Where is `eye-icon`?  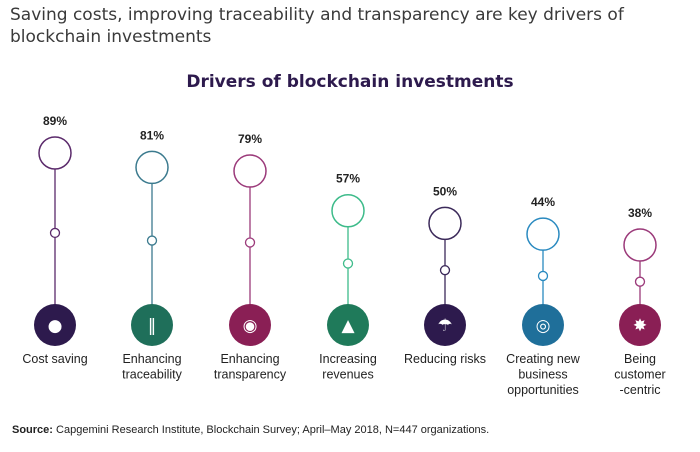 eye-icon is located at coordinates (250, 325).